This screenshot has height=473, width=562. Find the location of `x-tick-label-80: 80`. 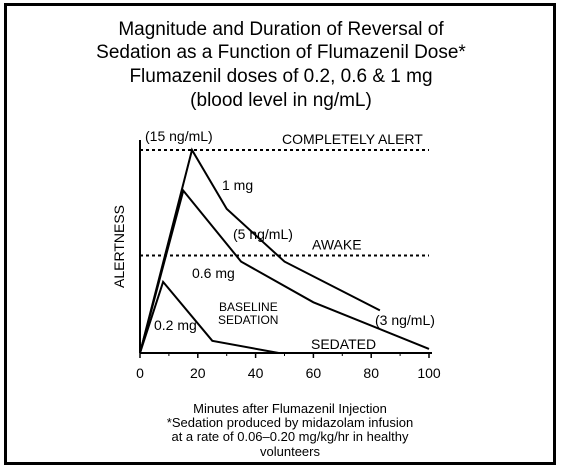

x-tick-label-80: 80 is located at coordinates (371, 373).